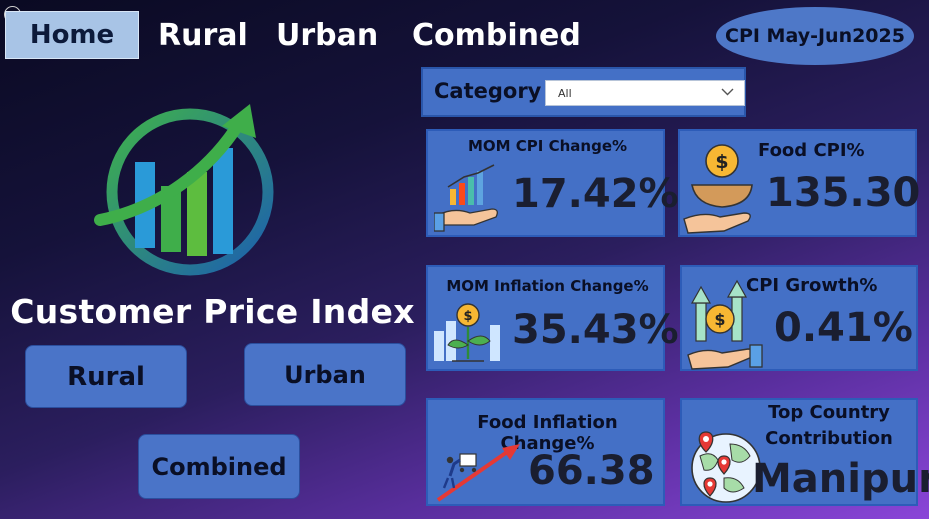  What do you see at coordinates (595, 330) in the screenshot?
I see `kpi-value: 35.43%` at bounding box center [595, 330].